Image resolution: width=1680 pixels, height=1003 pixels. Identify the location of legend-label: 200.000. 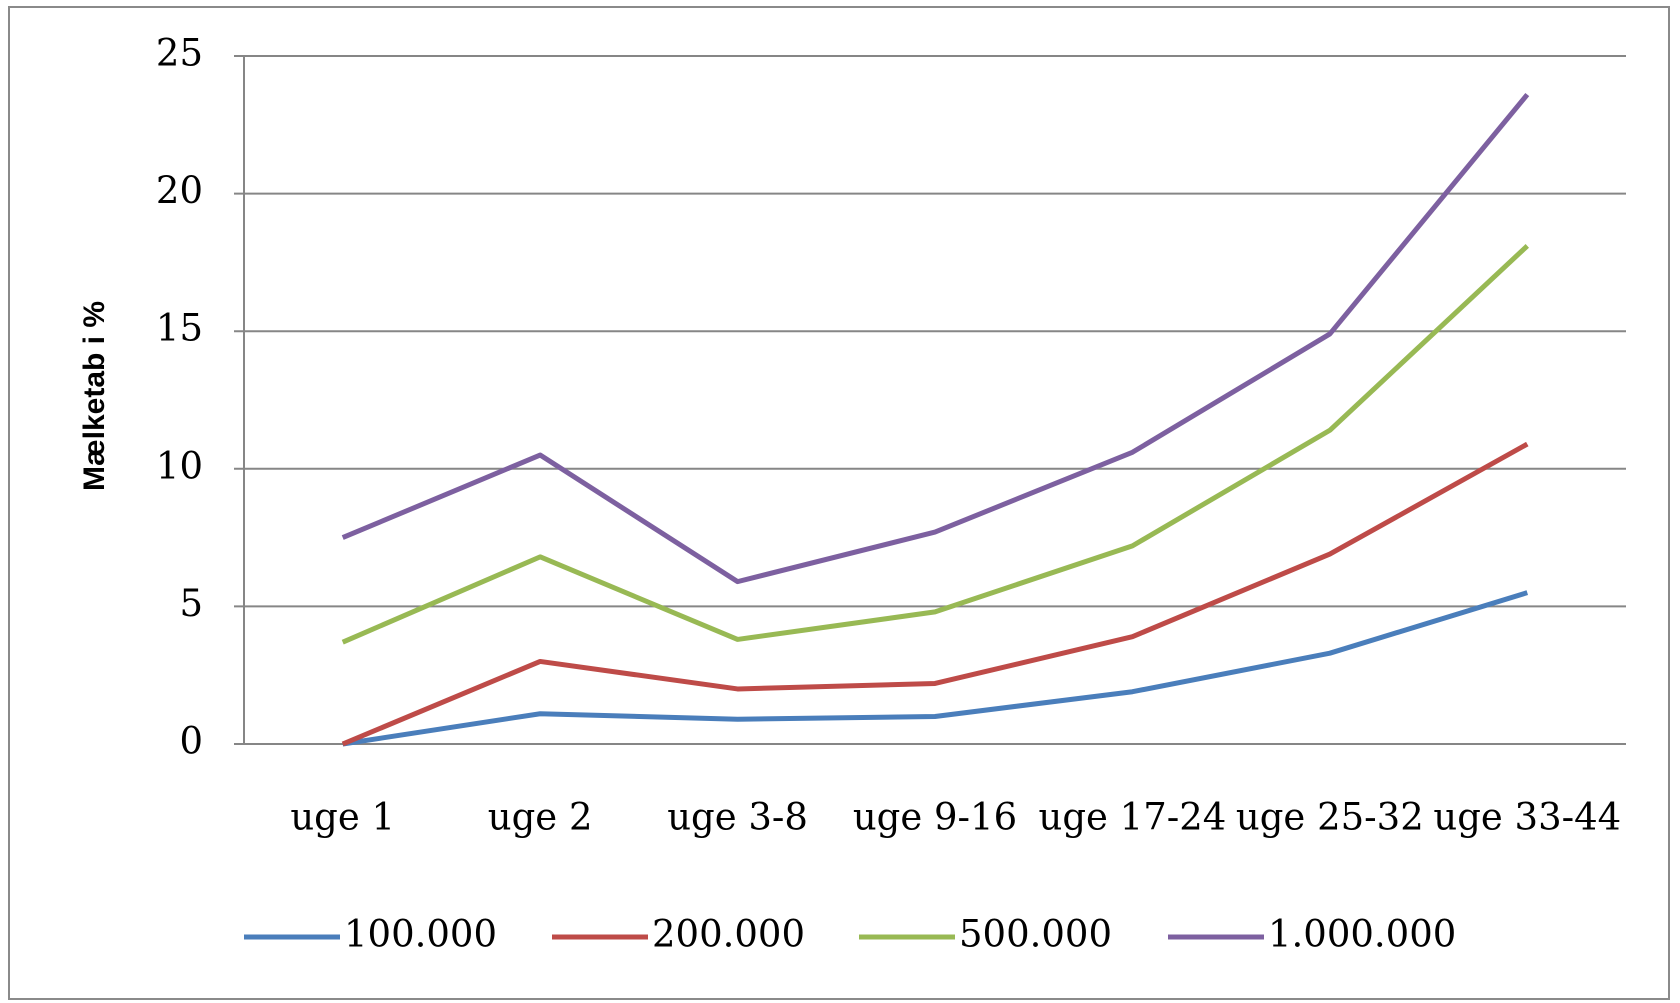
(728, 934).